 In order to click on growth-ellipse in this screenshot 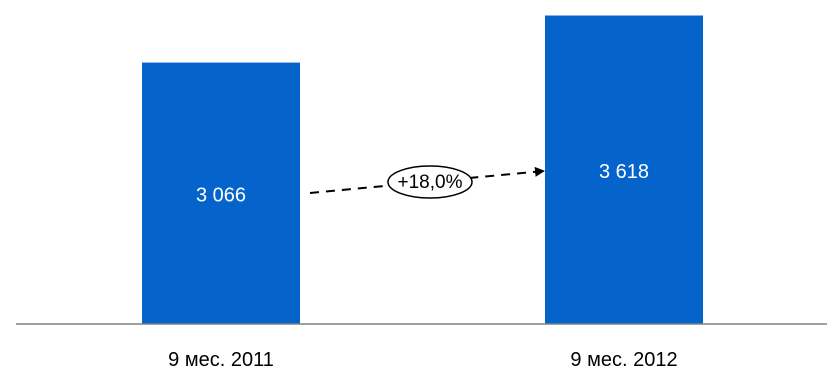, I will do `click(430, 182)`.